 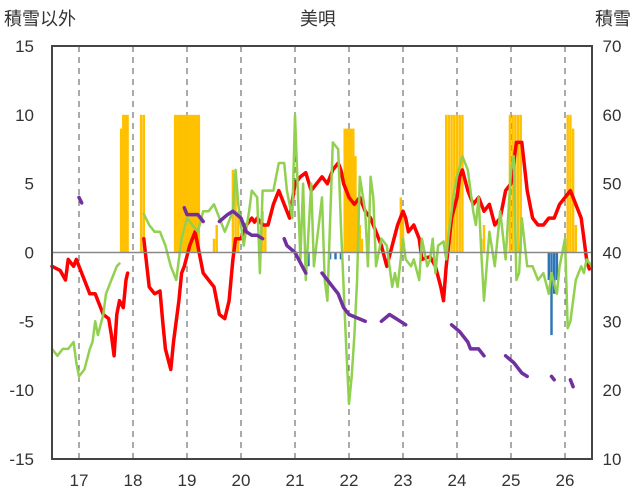 I want to click on y-right-tick-label: 70, so click(x=612, y=46).